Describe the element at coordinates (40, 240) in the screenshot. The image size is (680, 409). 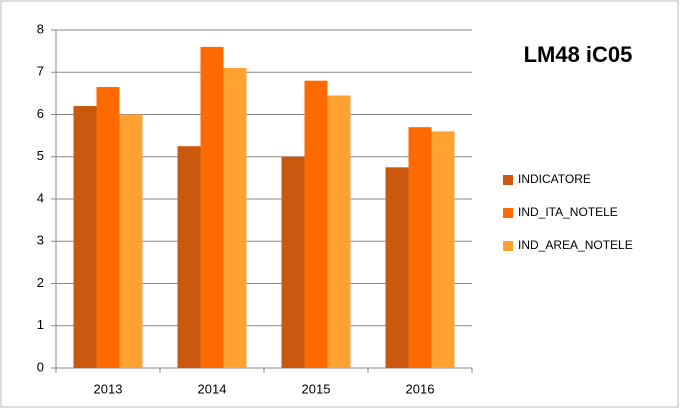
I see `y-tick-label: 3` at that location.